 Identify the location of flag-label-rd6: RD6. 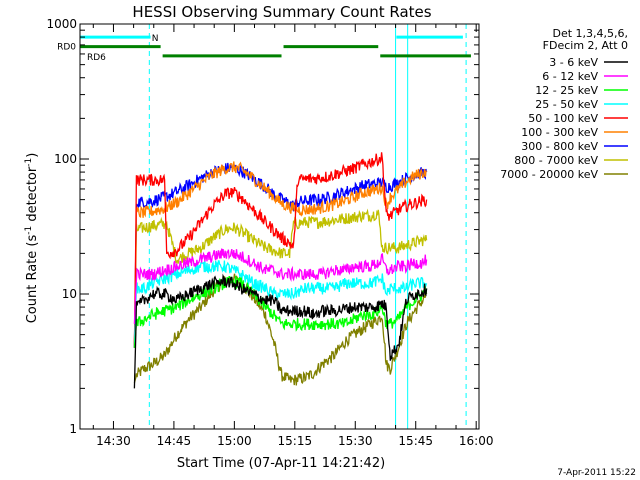
(96, 58).